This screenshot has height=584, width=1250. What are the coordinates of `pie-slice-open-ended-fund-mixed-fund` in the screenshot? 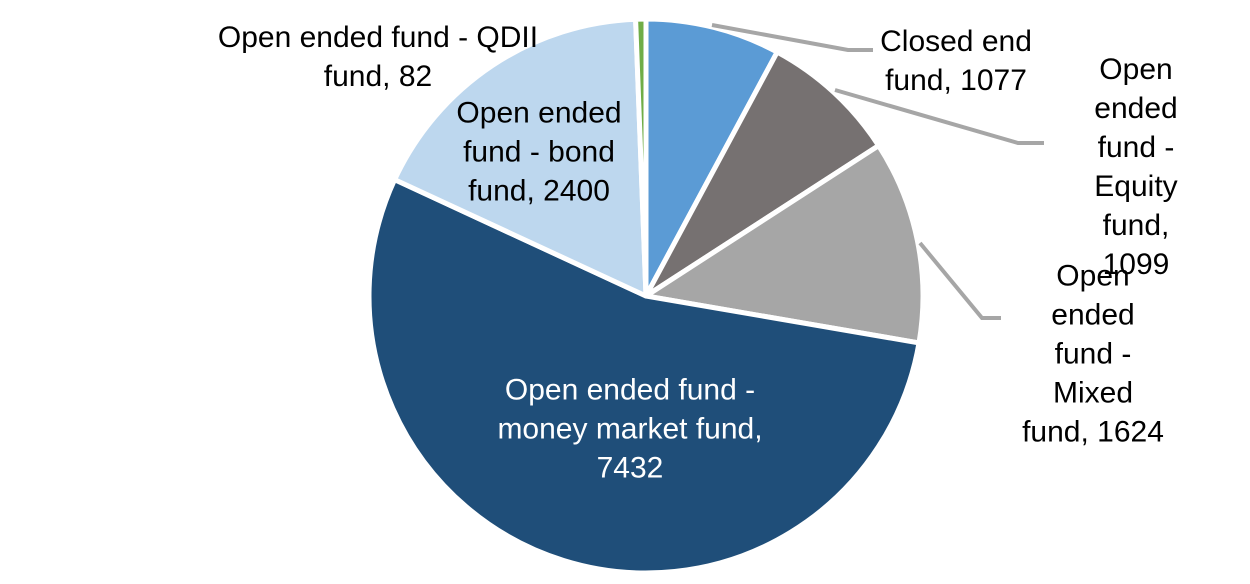 It's located at (784, 244).